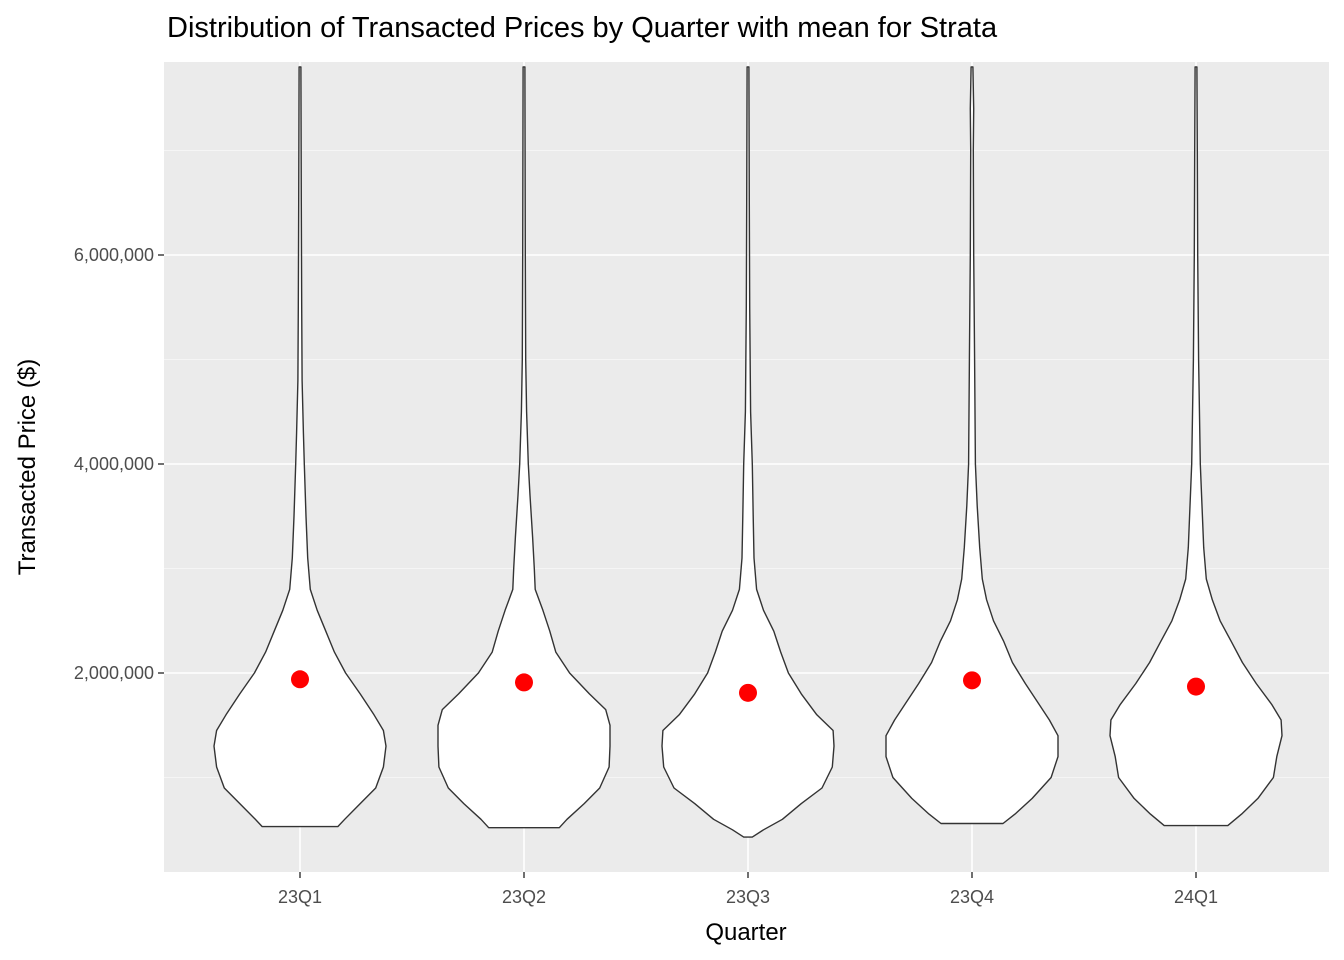 This screenshot has width=1344, height=960. I want to click on mean-point-23Q3, so click(748, 692).